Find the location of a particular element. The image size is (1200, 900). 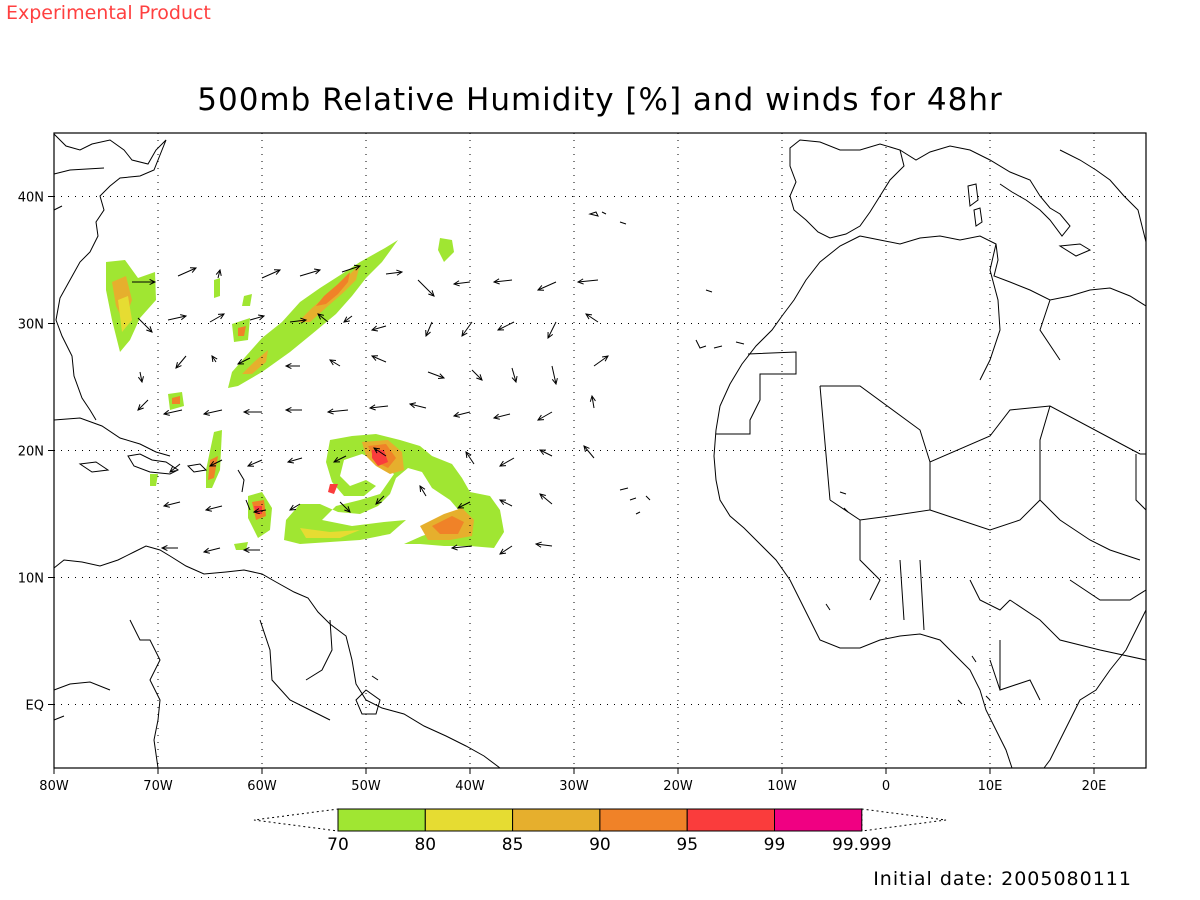

south-america-coast is located at coordinates (277, 657).